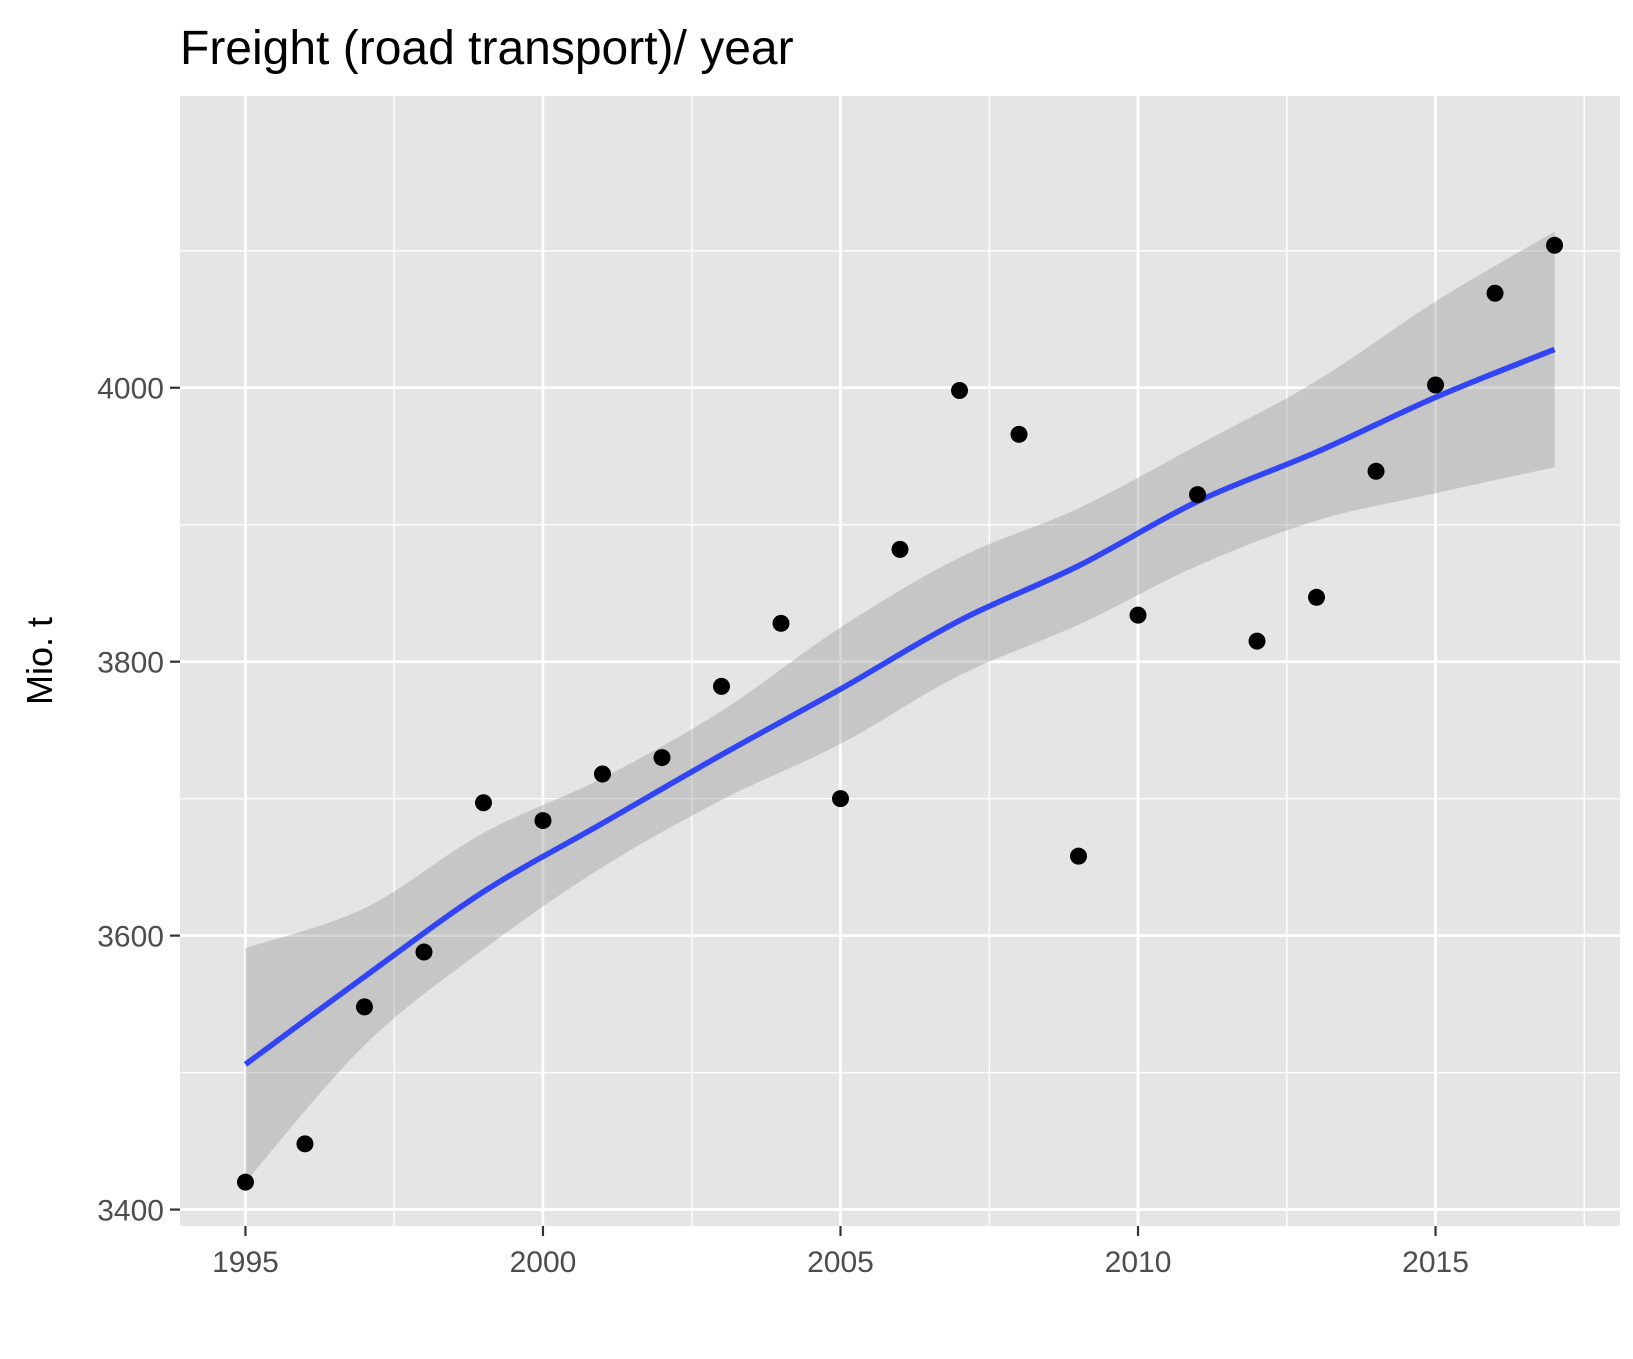 The height and width of the screenshot is (1359, 1633). What do you see at coordinates (245, 1262) in the screenshot?
I see `x-tick-label: 1995` at bounding box center [245, 1262].